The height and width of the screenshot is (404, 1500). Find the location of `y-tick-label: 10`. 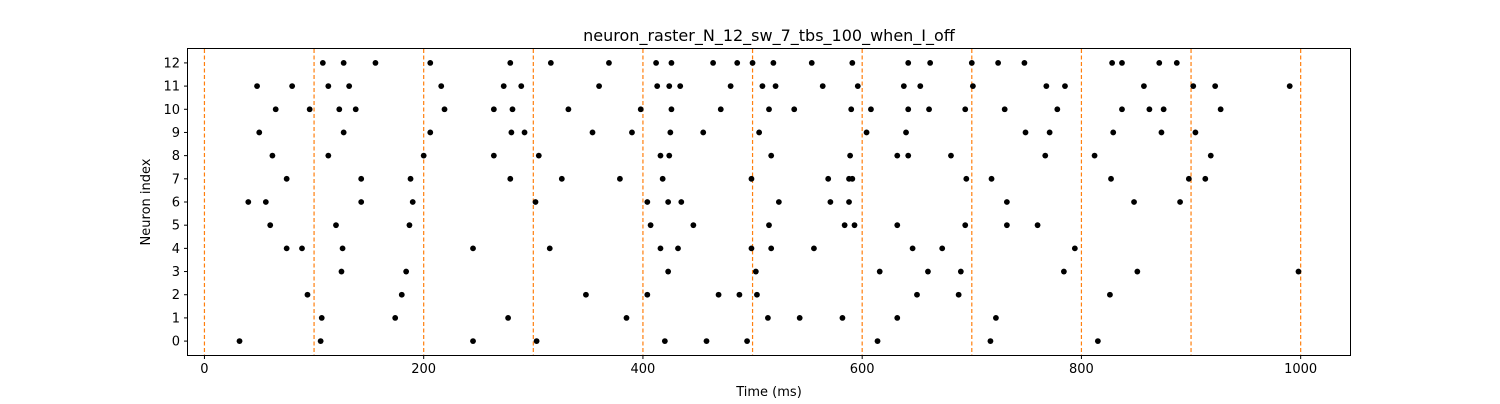

y-tick-label: 10 is located at coordinates (171, 110).